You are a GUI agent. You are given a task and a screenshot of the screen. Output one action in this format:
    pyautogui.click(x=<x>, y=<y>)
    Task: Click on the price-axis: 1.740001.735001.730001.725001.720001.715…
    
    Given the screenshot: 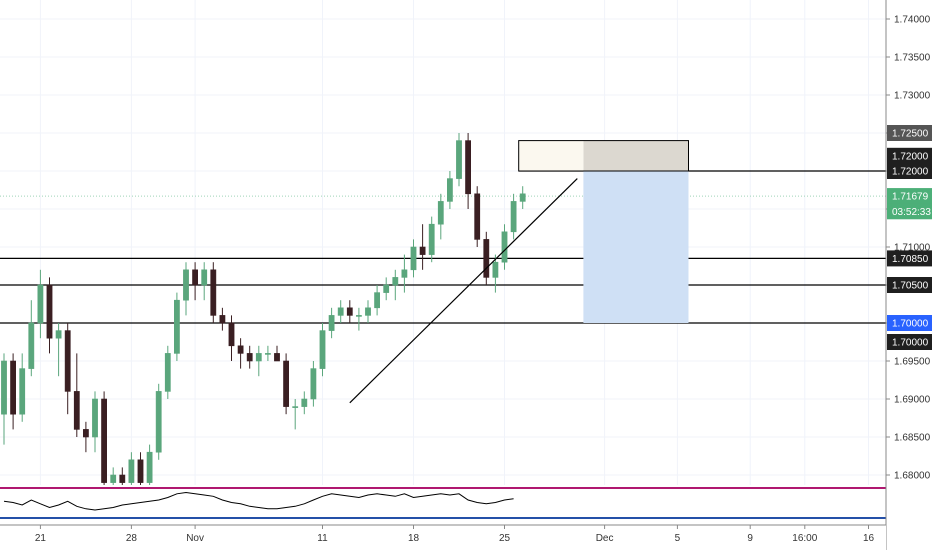 What is the action you would take?
    pyautogui.click(x=908, y=275)
    